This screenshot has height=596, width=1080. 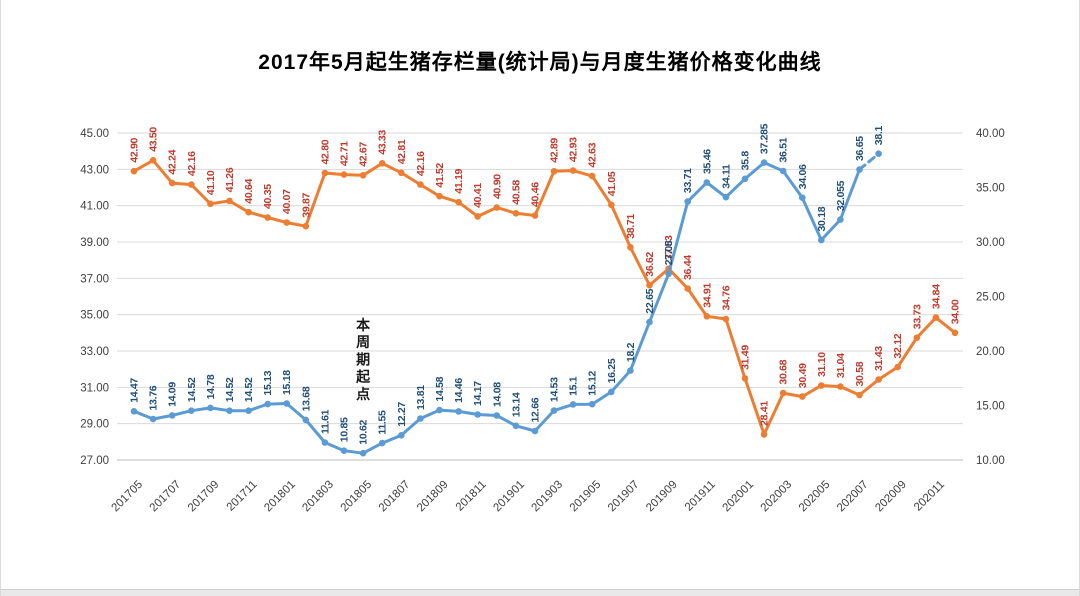 What do you see at coordinates (318, 497) in the screenshot?
I see `svg-text: 201803` at bounding box center [318, 497].